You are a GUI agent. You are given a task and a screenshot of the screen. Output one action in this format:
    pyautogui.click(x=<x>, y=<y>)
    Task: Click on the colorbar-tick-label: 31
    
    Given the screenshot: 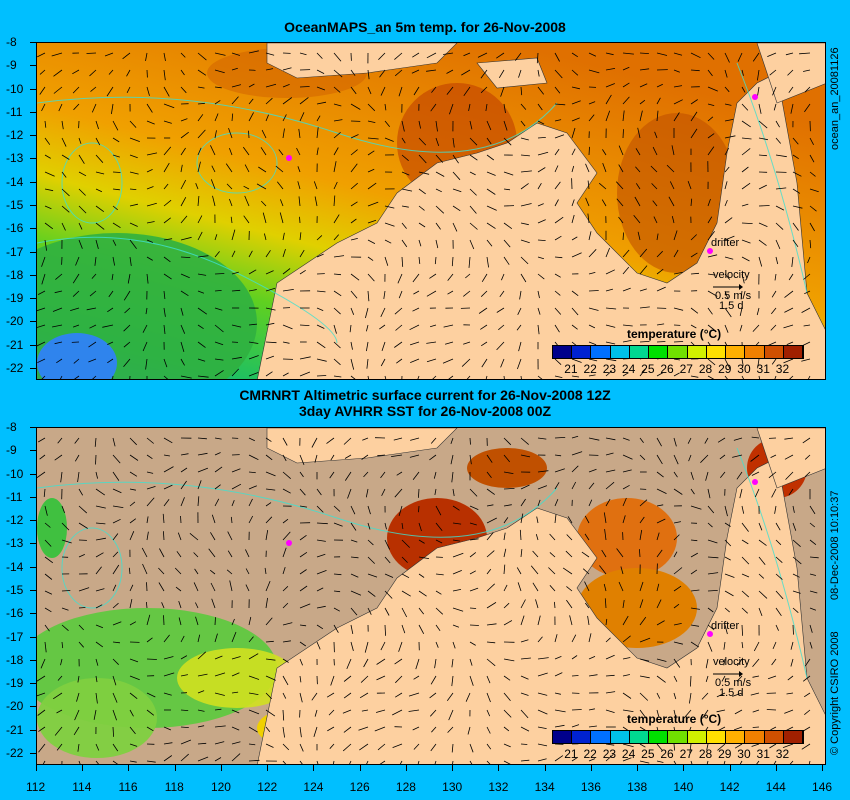 What is the action you would take?
    pyautogui.click(x=763, y=369)
    